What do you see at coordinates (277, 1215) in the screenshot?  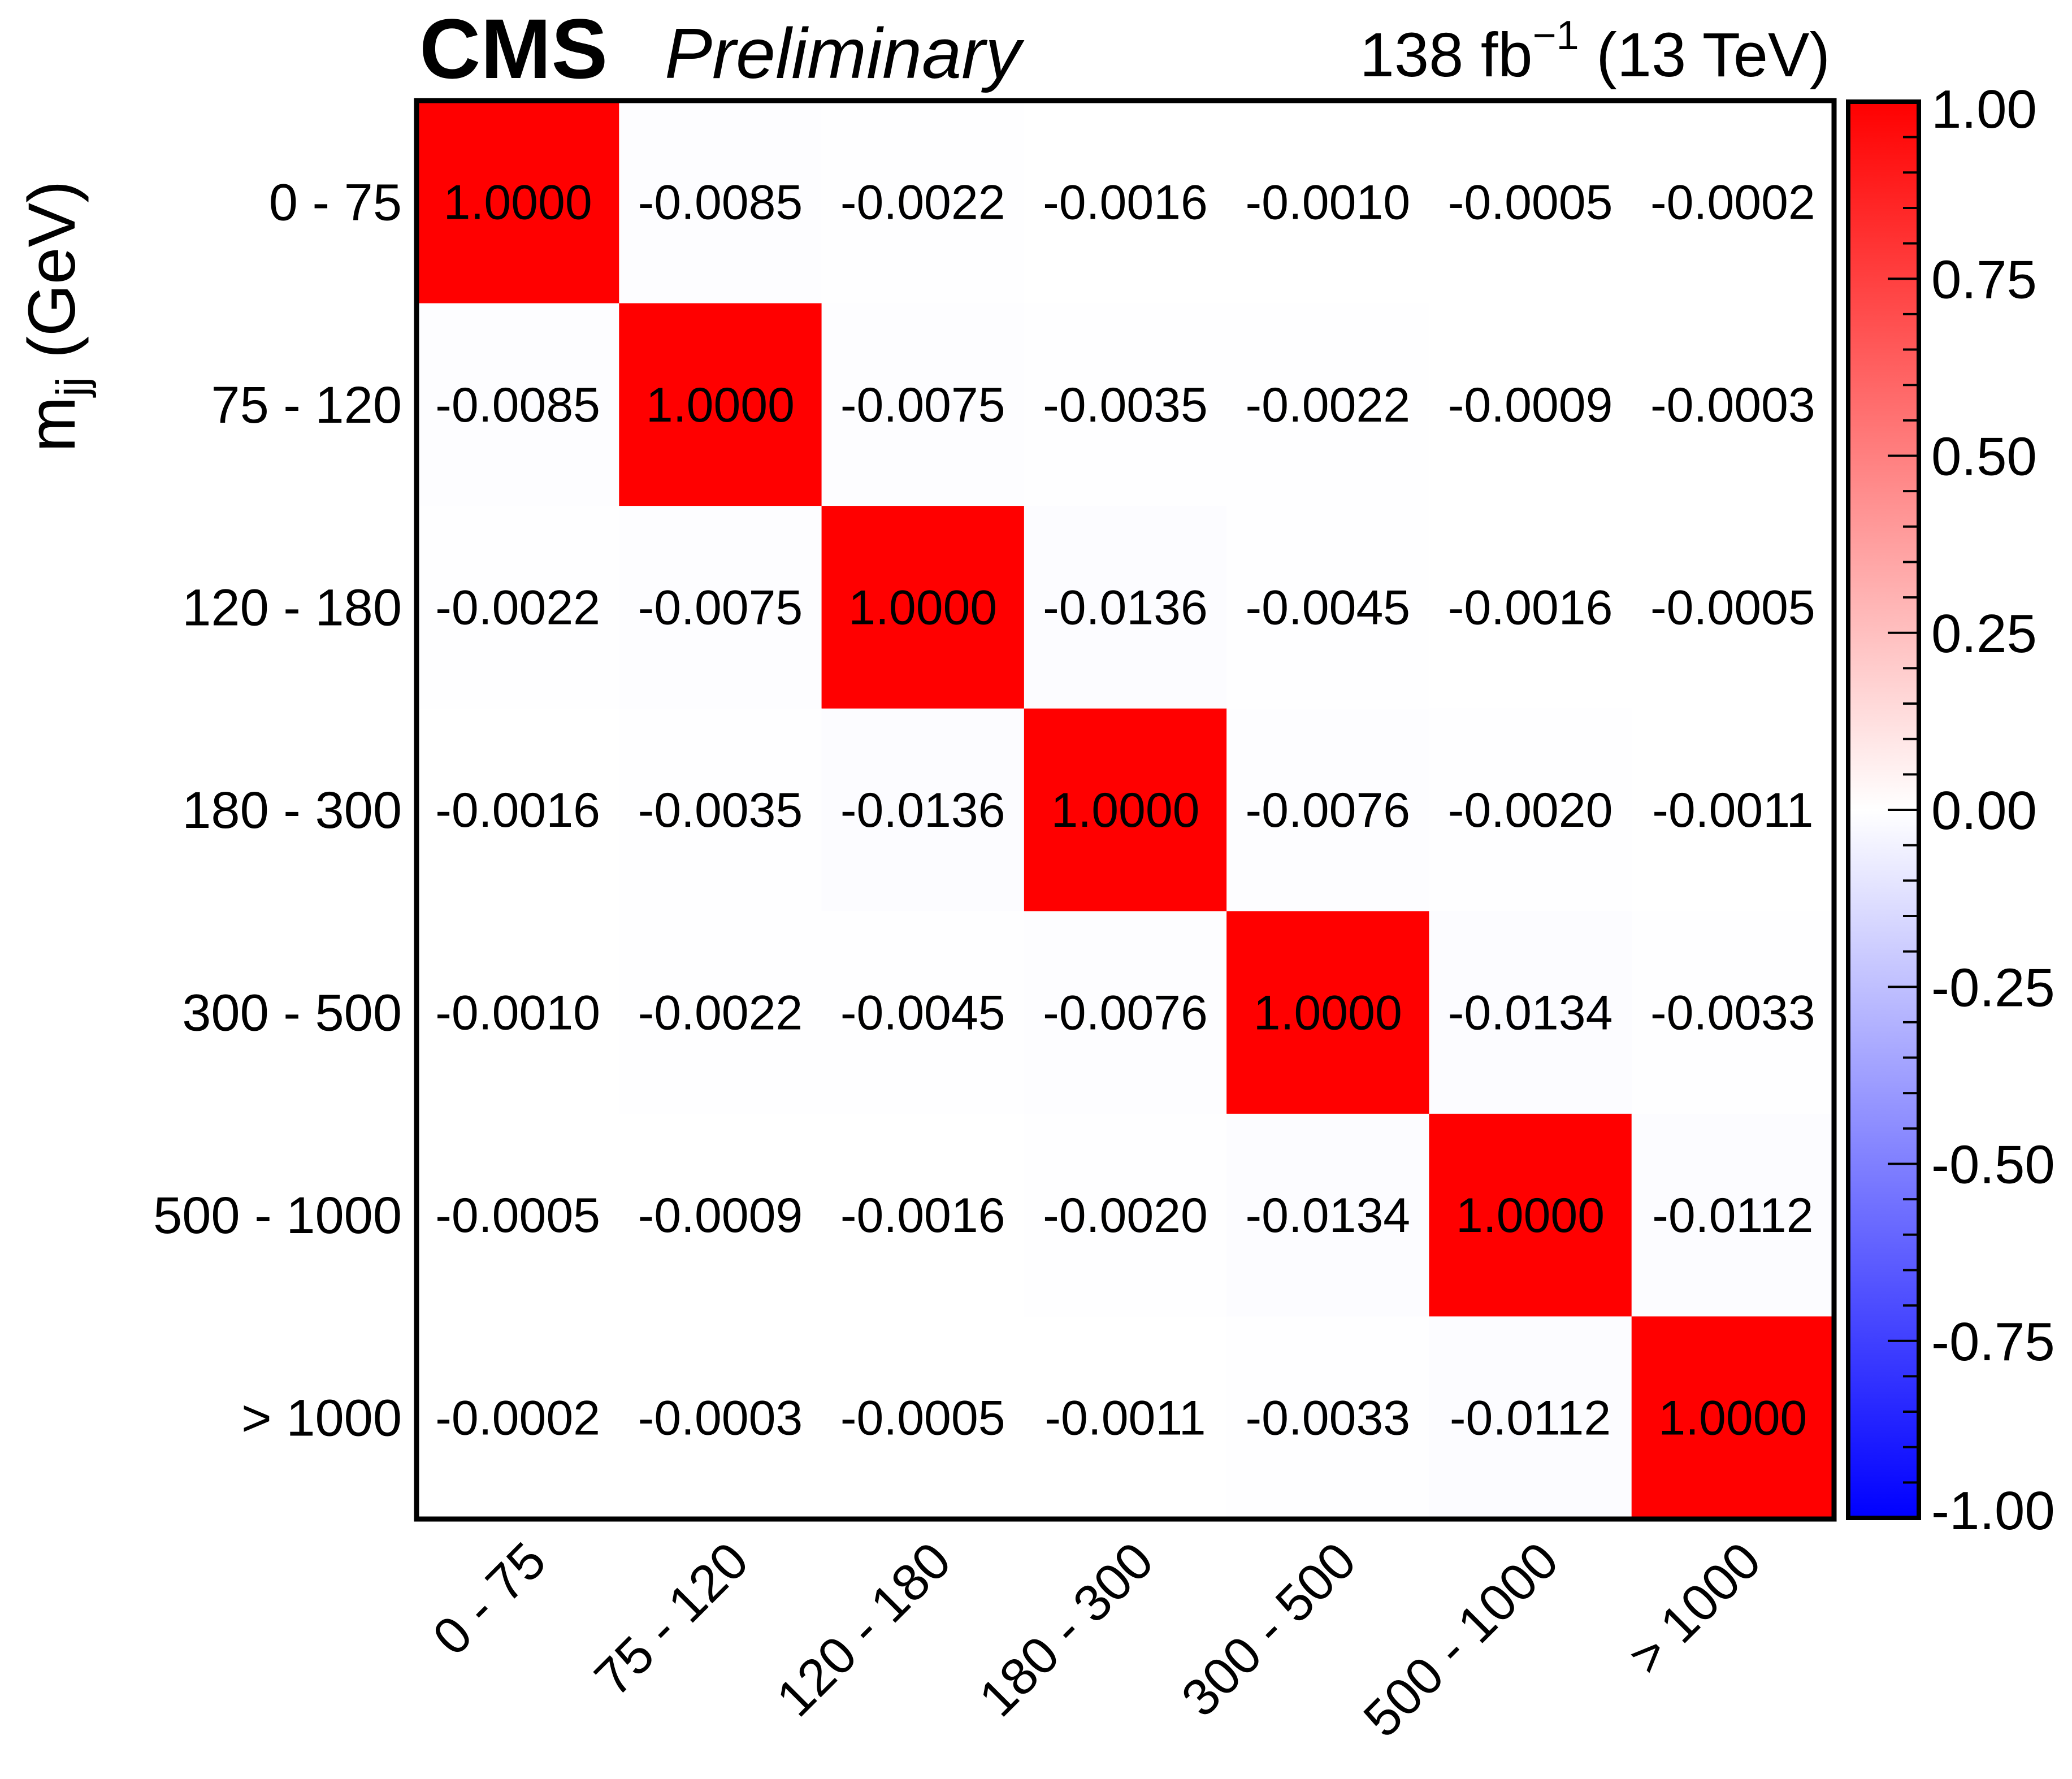 I see `y-tick-label: 500 - 1000` at bounding box center [277, 1215].